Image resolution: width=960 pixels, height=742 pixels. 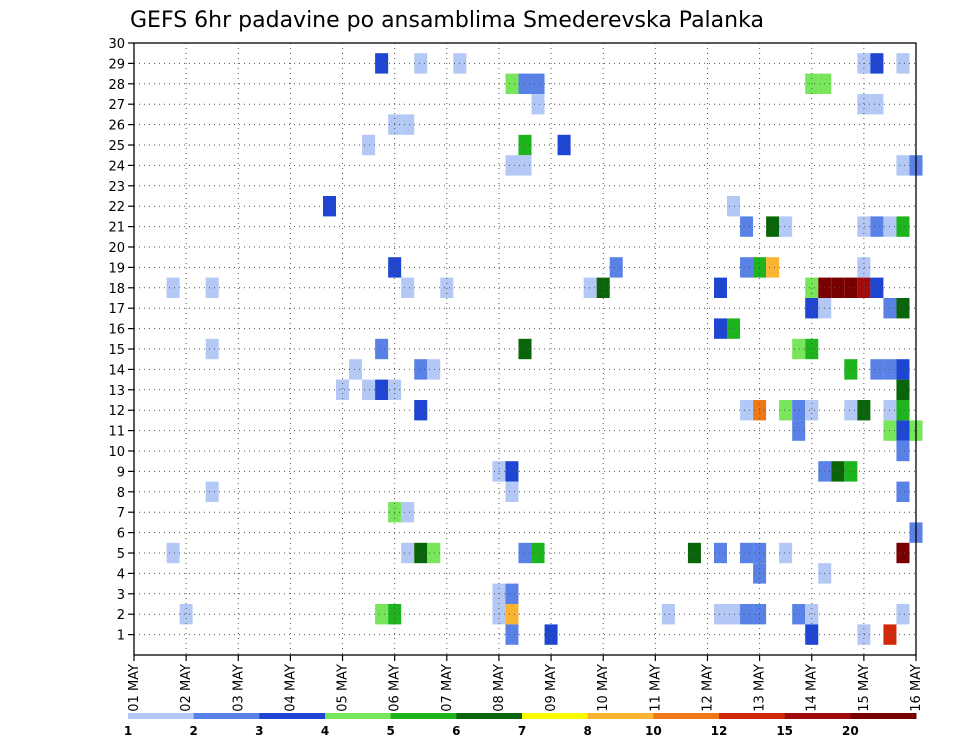 What do you see at coordinates (121, 636) in the screenshot?
I see `y-tick-label: 1` at bounding box center [121, 636].